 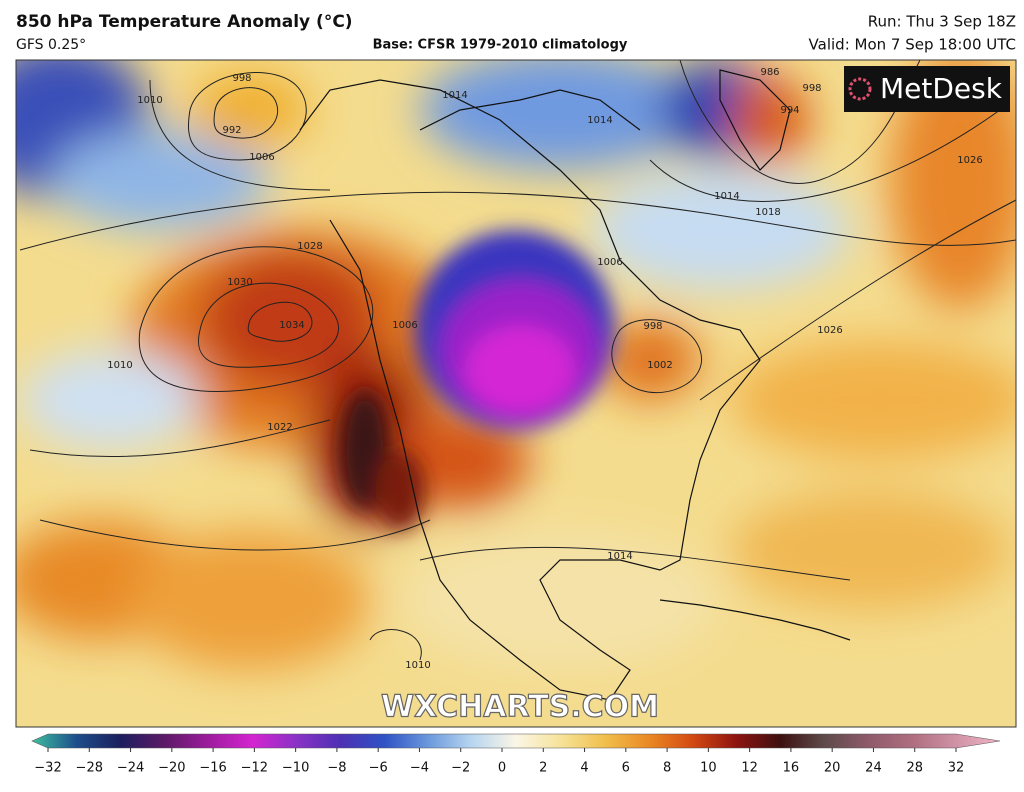 What do you see at coordinates (130, 768) in the screenshot?
I see `colorbar-tick-label: −24` at bounding box center [130, 768].